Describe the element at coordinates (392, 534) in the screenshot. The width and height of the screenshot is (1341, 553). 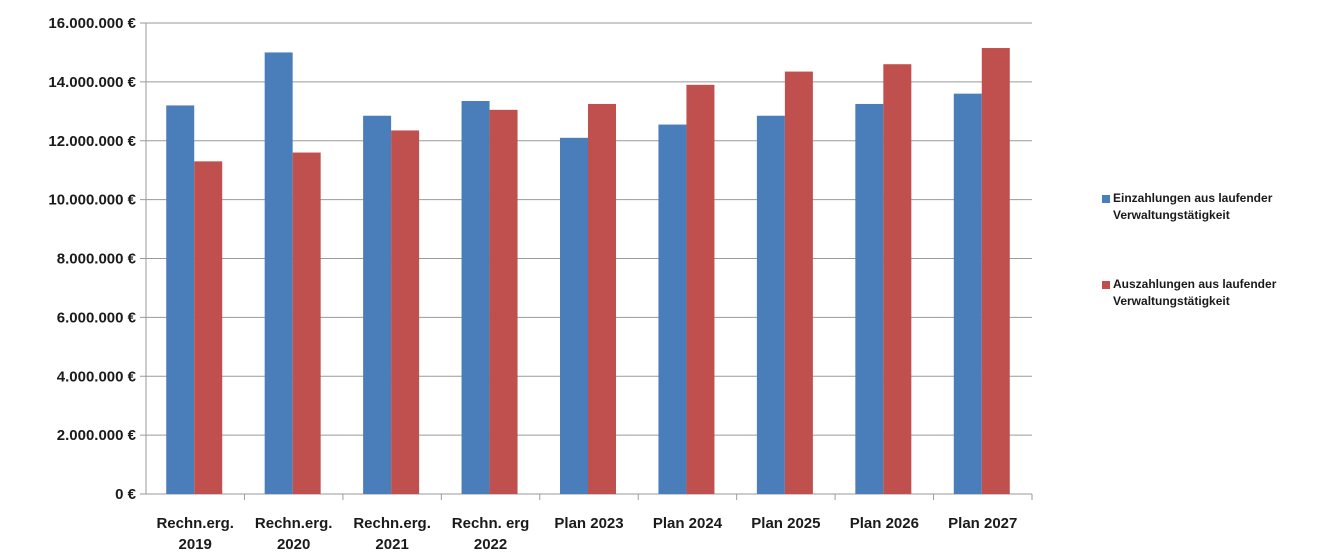
I see `x-tick-label: Rechn.erg. 2021` at that location.